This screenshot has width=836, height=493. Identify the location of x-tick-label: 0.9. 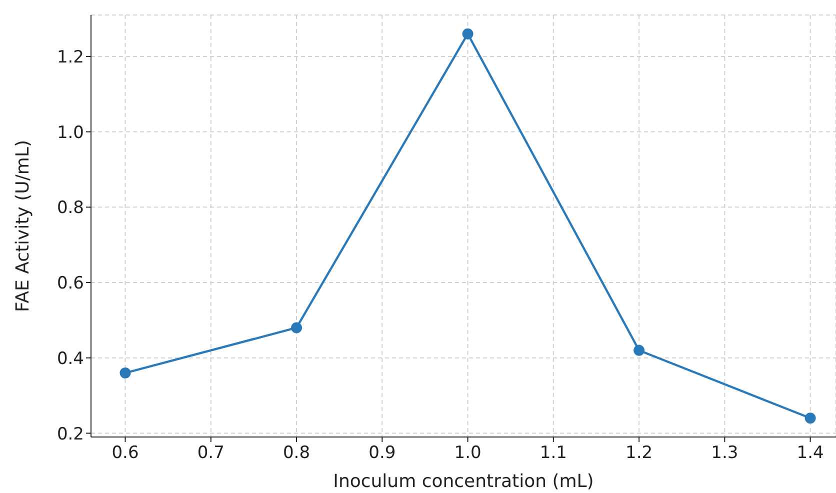
(382, 453).